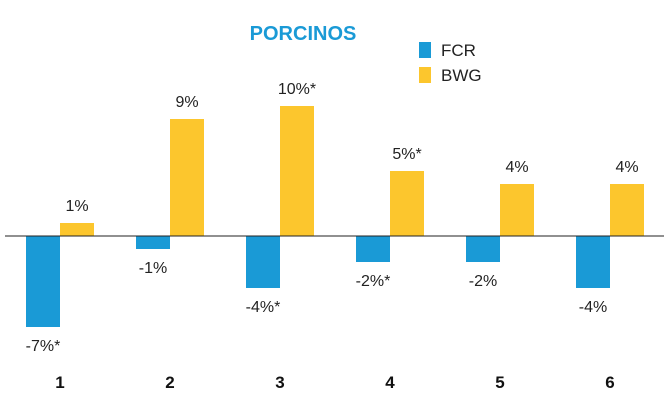 This screenshot has height=410, width=668. I want to click on legend-swatch-fcr, so click(425, 50).